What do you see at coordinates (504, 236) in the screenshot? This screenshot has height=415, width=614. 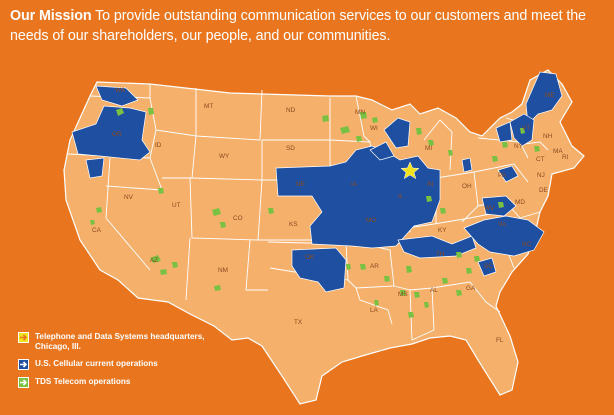 I see `uscellular-virginia-nc` at bounding box center [504, 236].